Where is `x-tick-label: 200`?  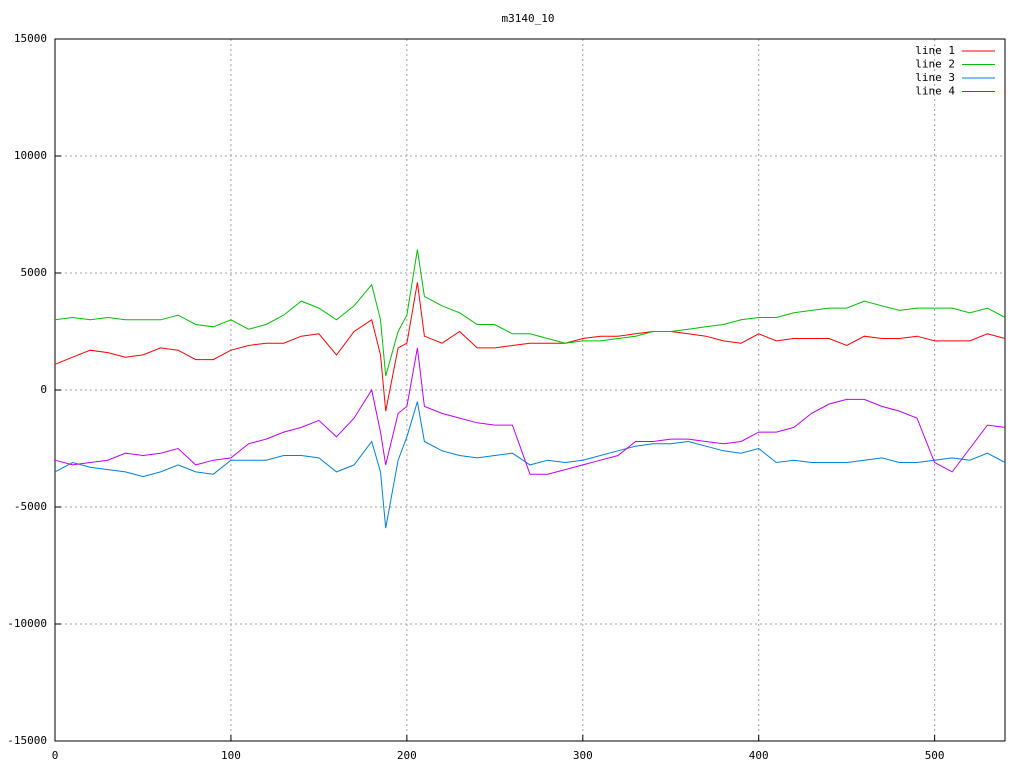
x-tick-label: 200 is located at coordinates (407, 755).